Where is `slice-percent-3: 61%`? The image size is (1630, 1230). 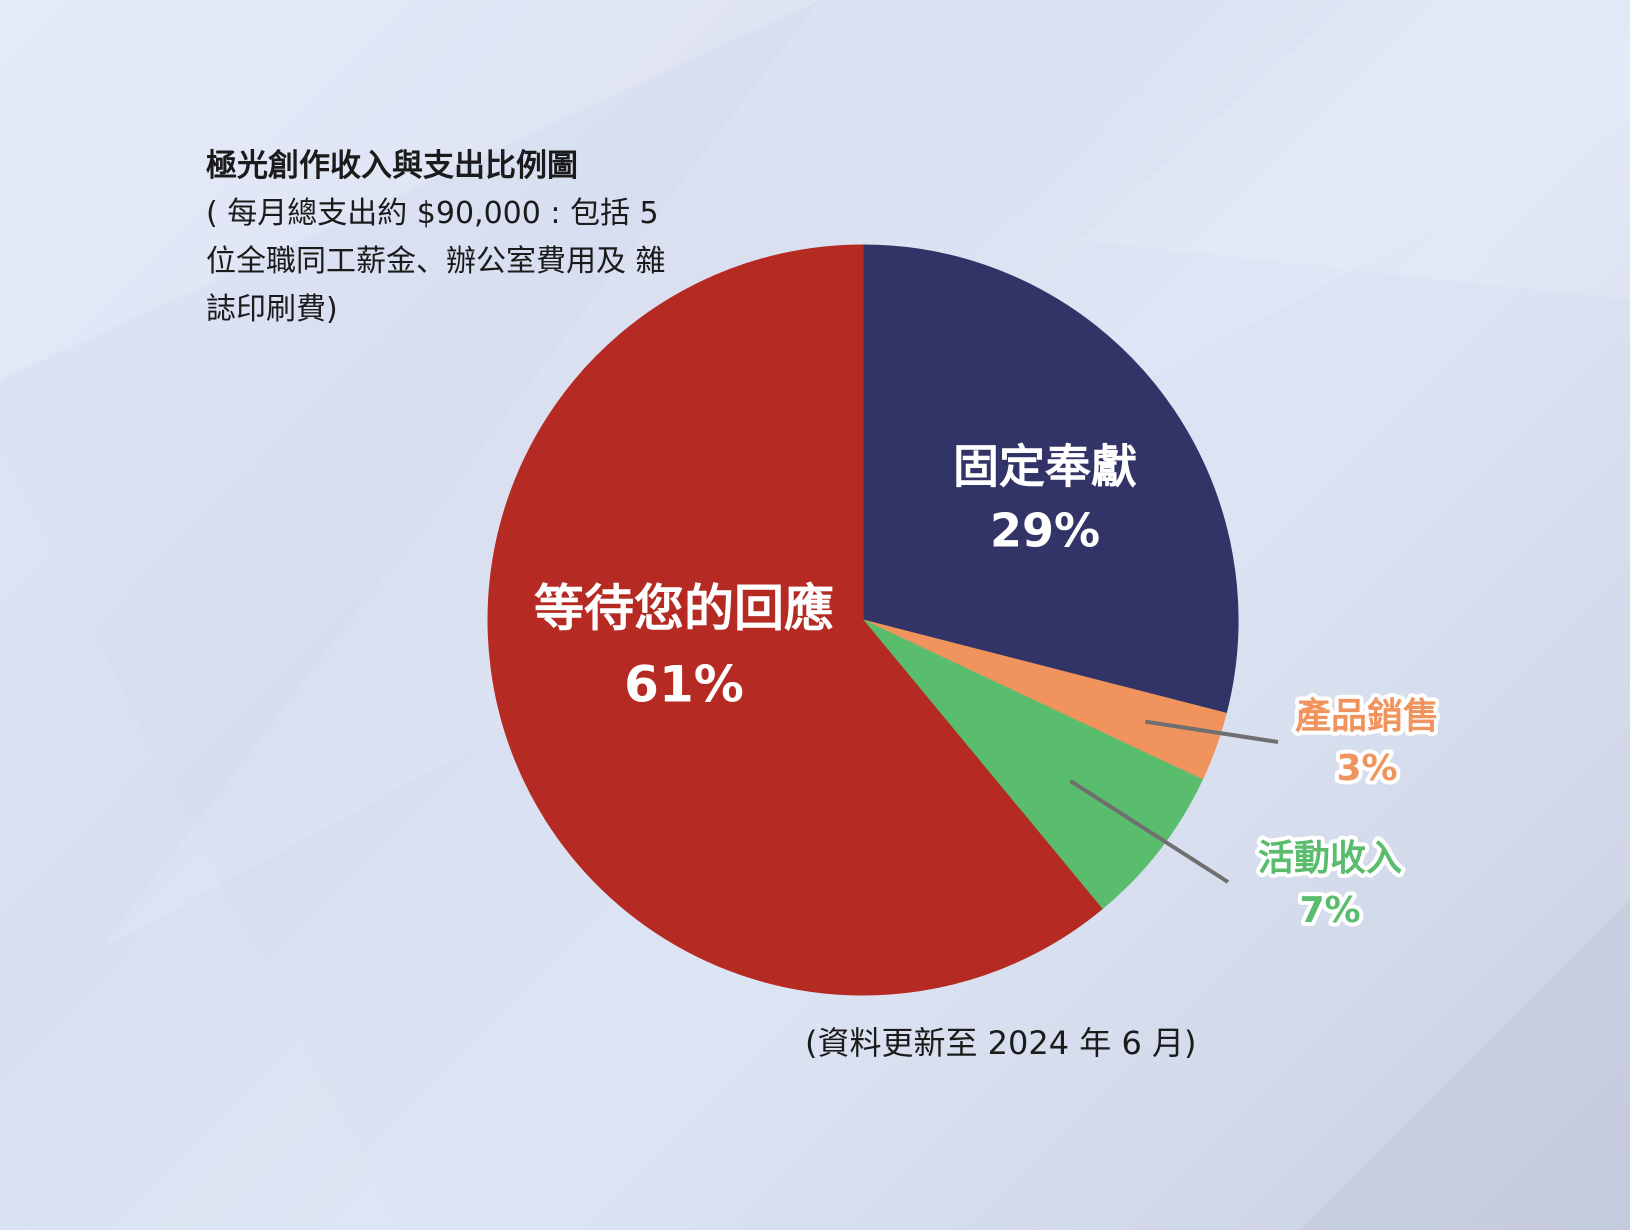 slice-percent-3: 61% is located at coordinates (684, 685).